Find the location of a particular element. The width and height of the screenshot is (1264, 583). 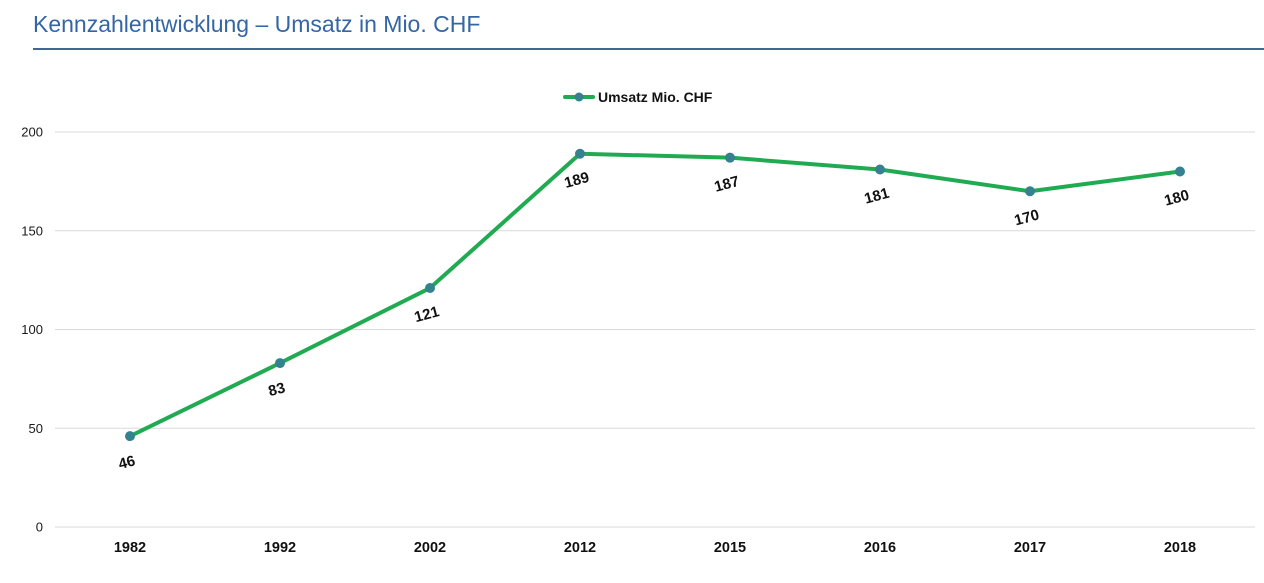

legend-line-icon is located at coordinates (579, 97).